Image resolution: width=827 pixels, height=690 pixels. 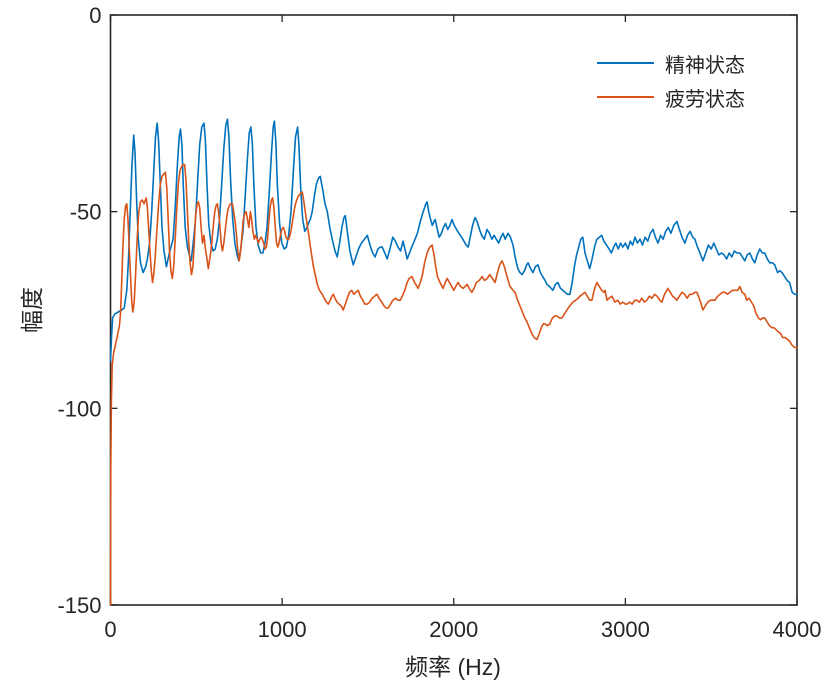 I want to click on svg-text: 4000, so click(x=797, y=629).